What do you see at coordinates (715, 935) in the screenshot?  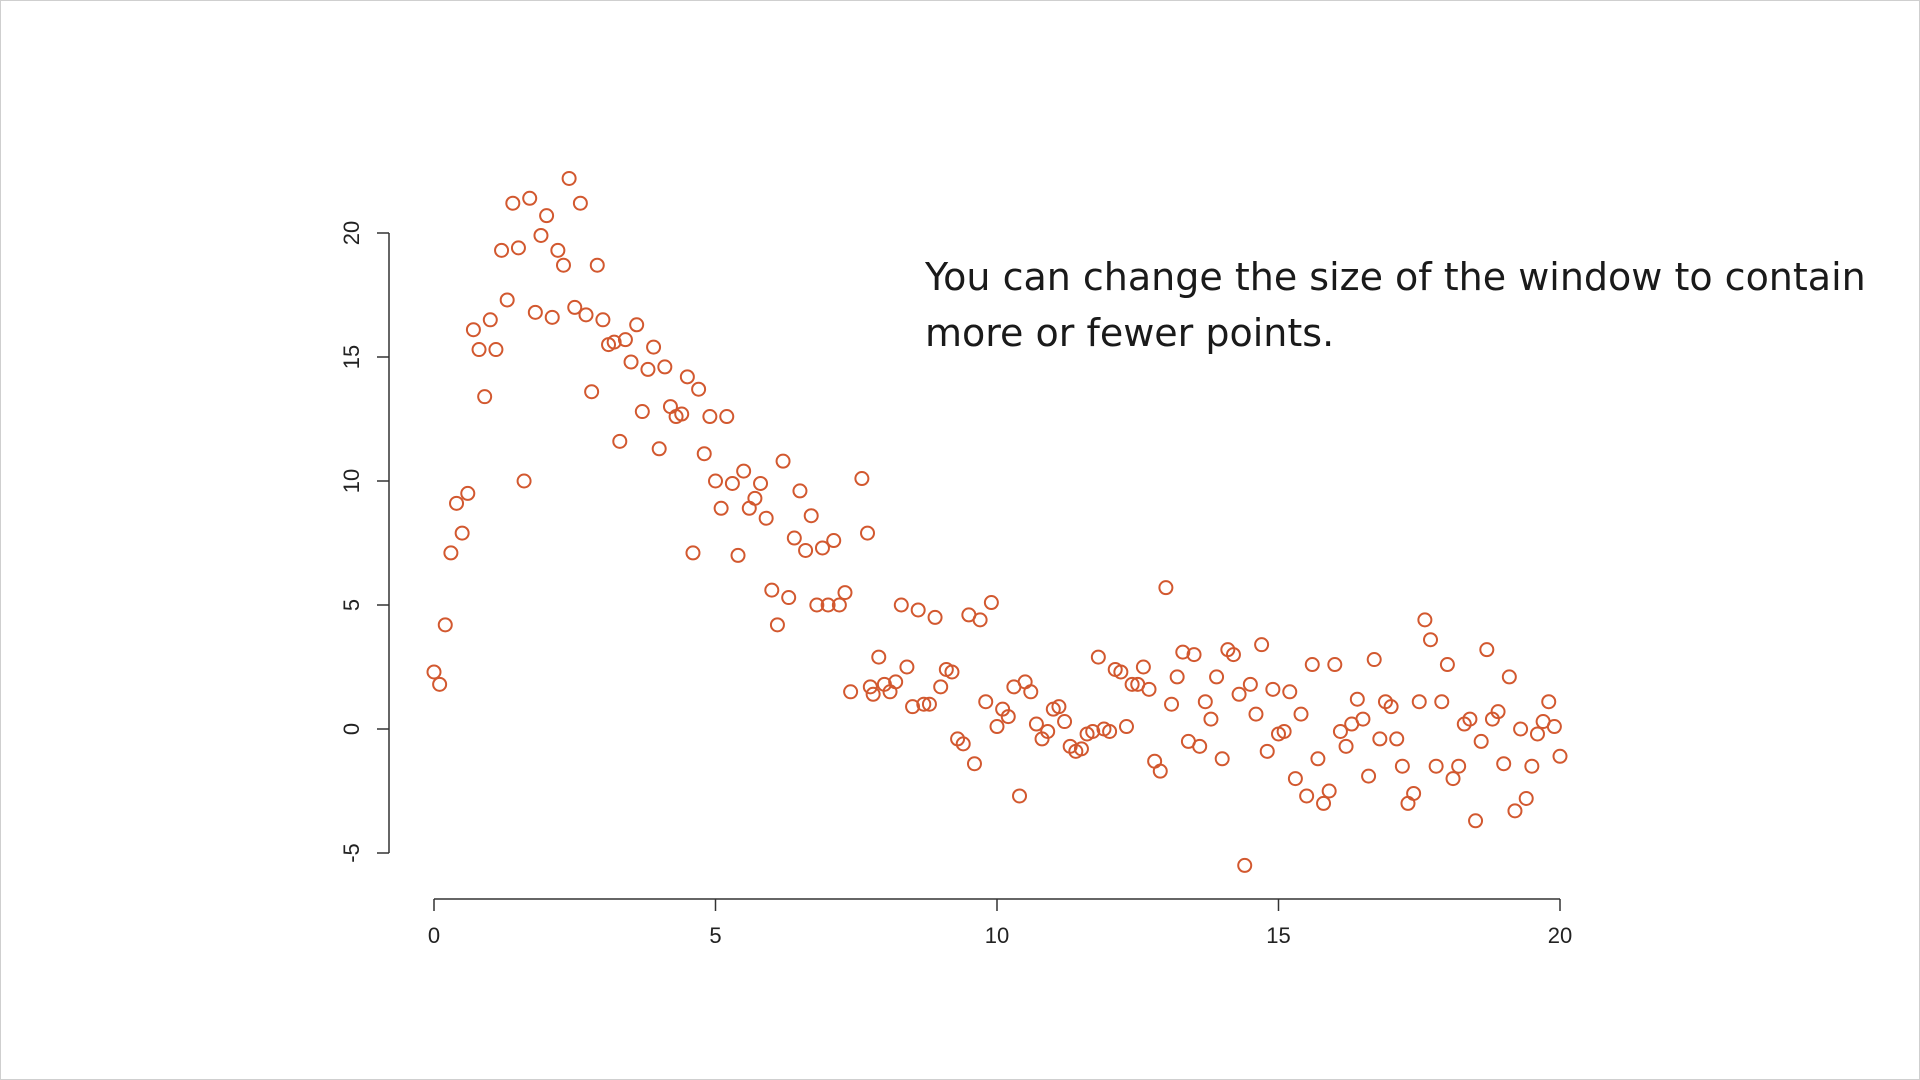 I see `x-tick-label: 5` at bounding box center [715, 935].